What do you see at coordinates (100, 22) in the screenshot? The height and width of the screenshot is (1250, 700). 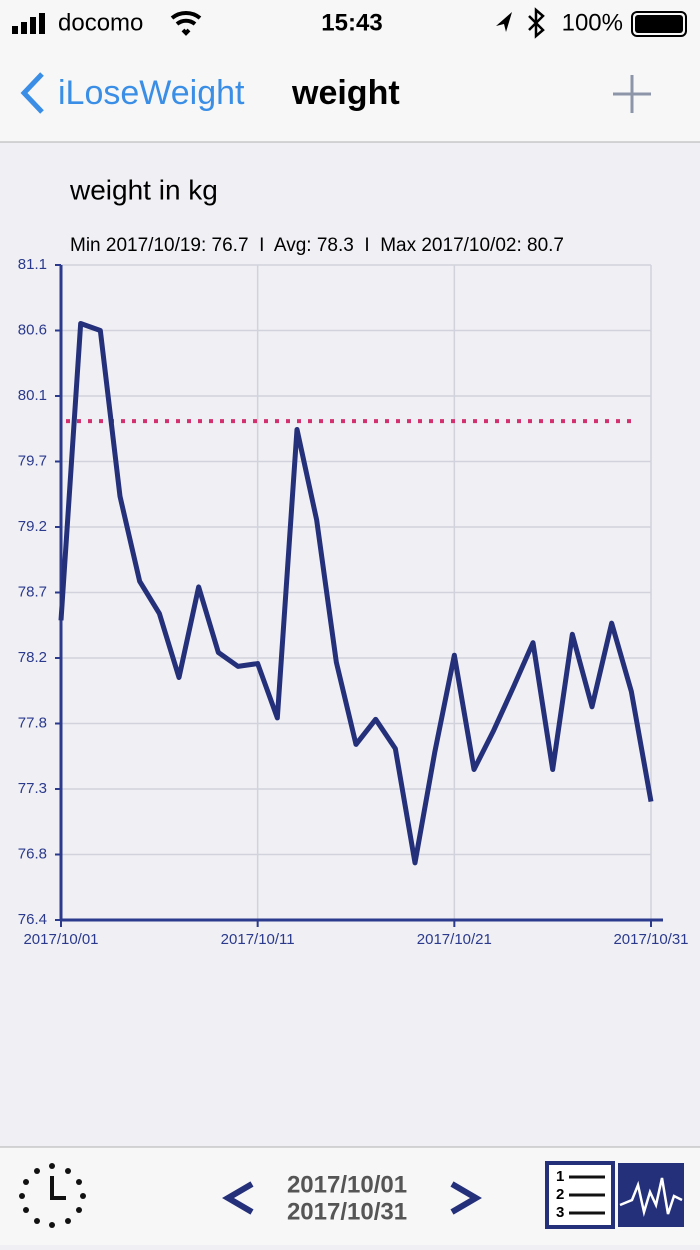 I see `carrier: docomo` at bounding box center [100, 22].